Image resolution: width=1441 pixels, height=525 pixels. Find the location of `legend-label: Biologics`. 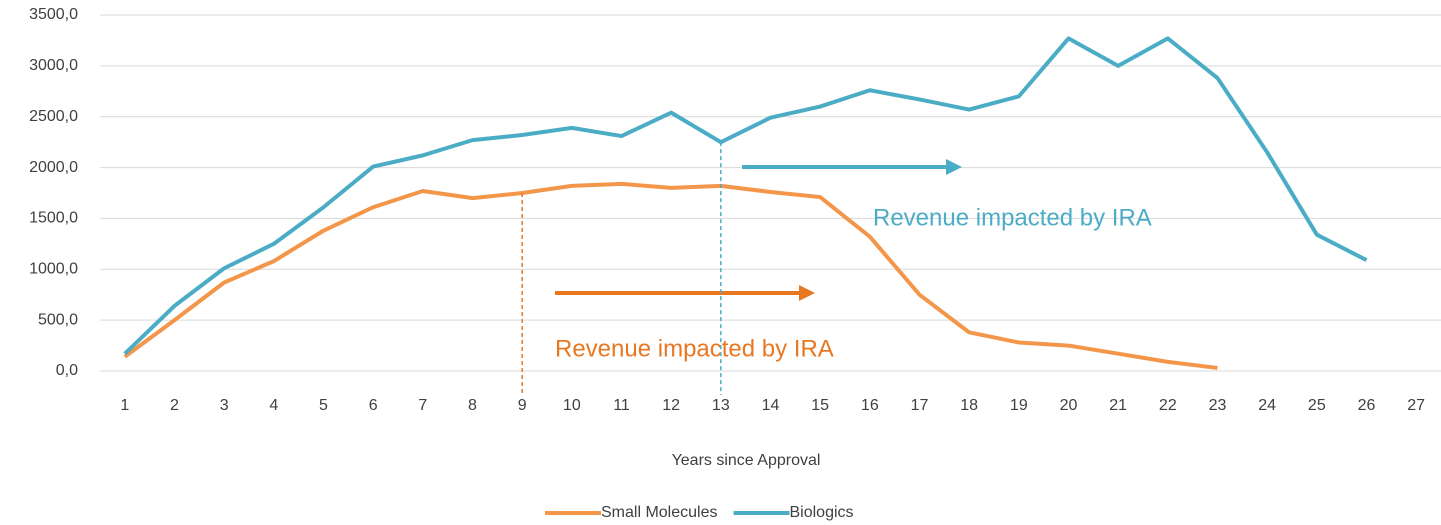

legend-label: Biologics is located at coordinates (821, 512).